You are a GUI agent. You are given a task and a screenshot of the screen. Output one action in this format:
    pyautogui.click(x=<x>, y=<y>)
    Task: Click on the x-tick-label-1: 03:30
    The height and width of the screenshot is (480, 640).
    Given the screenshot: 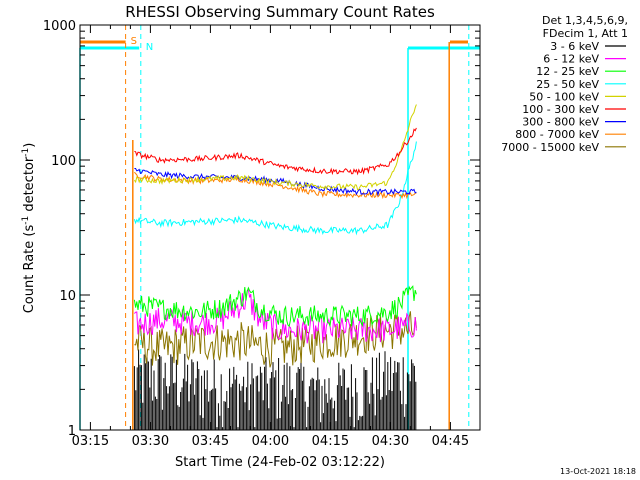 What is the action you would take?
    pyautogui.click(x=150, y=441)
    